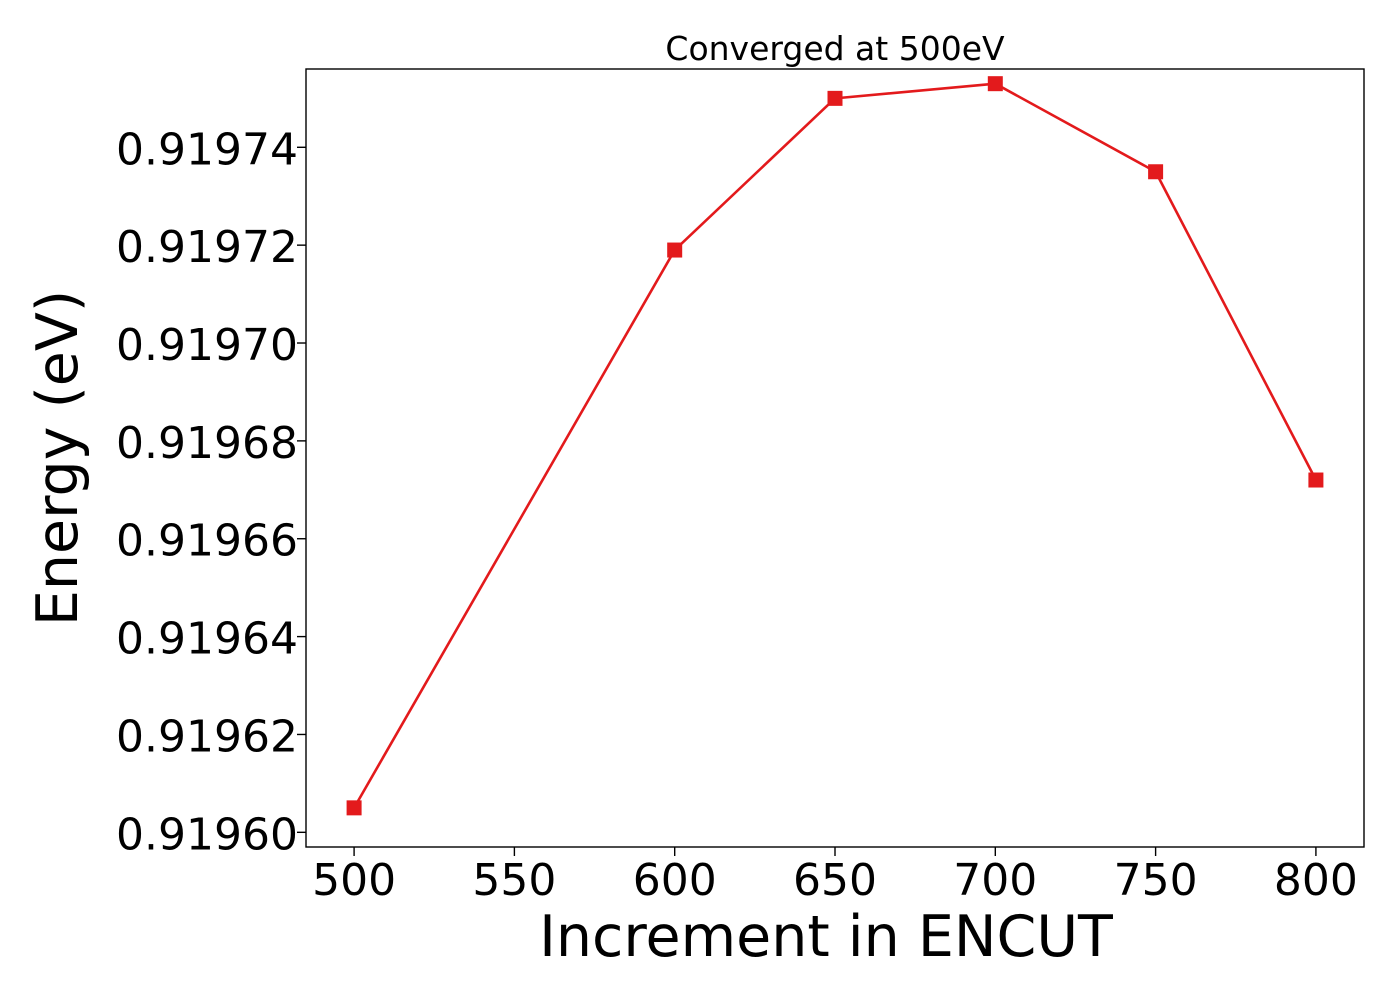 The height and width of the screenshot is (1005, 1400). What do you see at coordinates (207, 345) in the screenshot?
I see `y-tick-label: 0.91970` at bounding box center [207, 345].